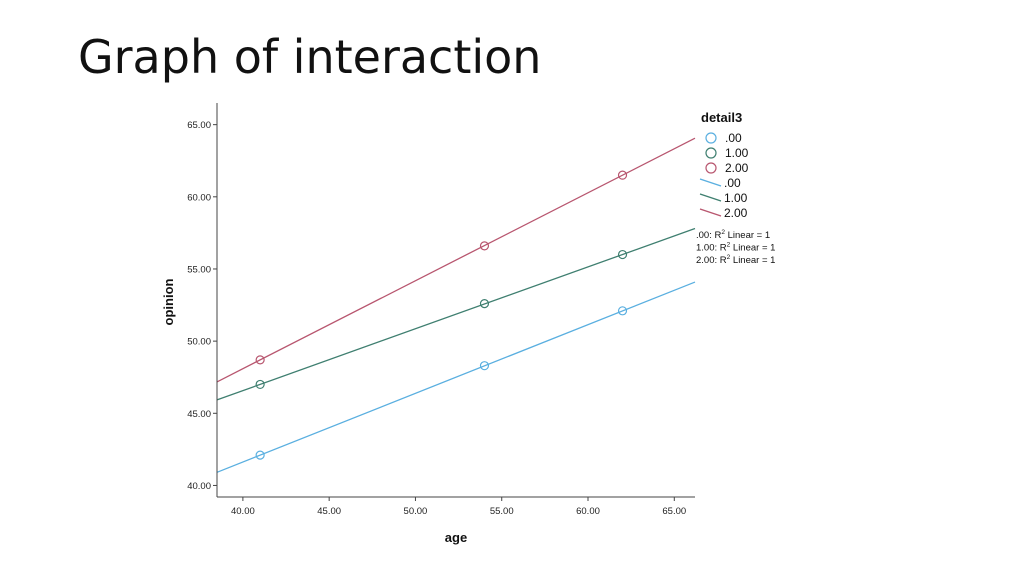 The height and width of the screenshot is (575, 1024). Describe the element at coordinates (721, 117) in the screenshot. I see `legend-title: detail3` at that location.